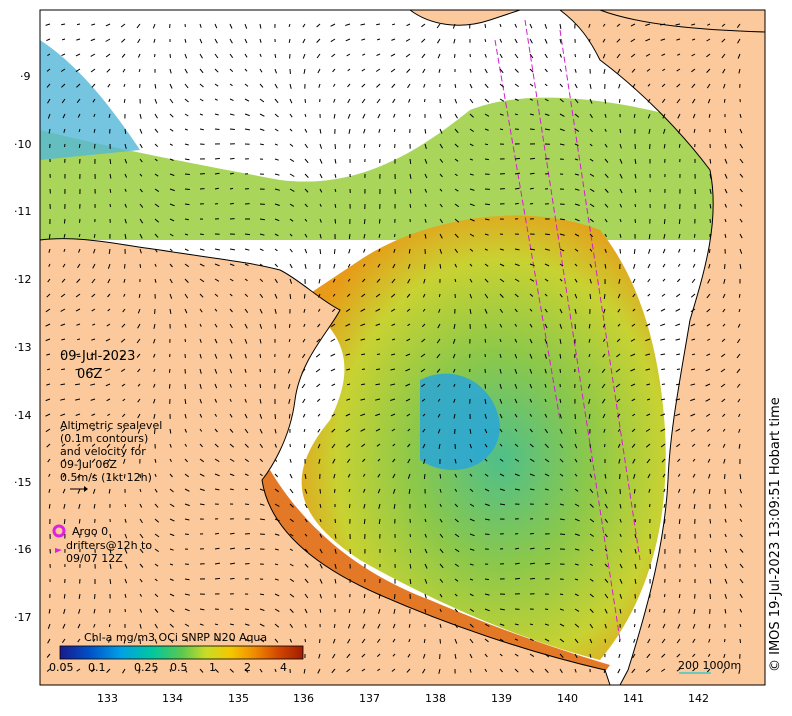 The width and height of the screenshot is (792, 716). I want to click on colorbar-tick-0.5: 0.5, so click(179, 667).